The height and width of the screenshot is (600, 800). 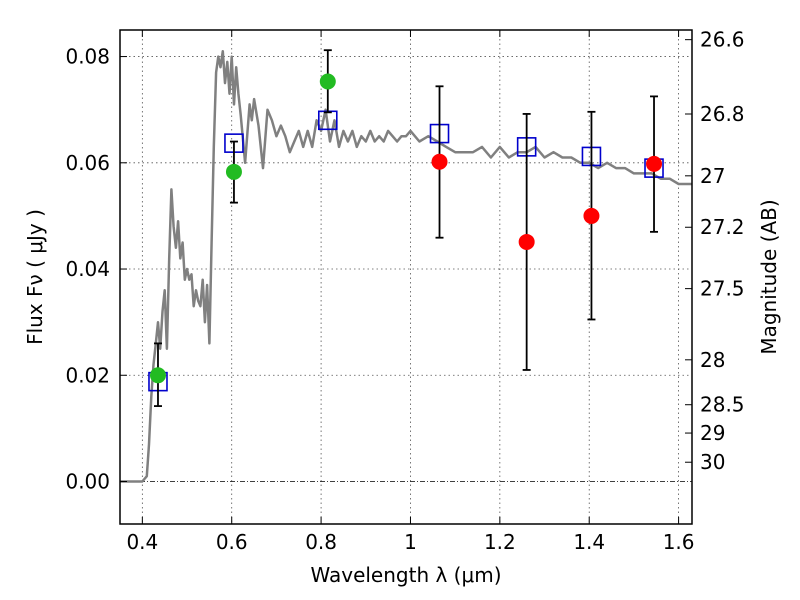 I want to click on x-tick-label: 1.4, so click(x=589, y=542).